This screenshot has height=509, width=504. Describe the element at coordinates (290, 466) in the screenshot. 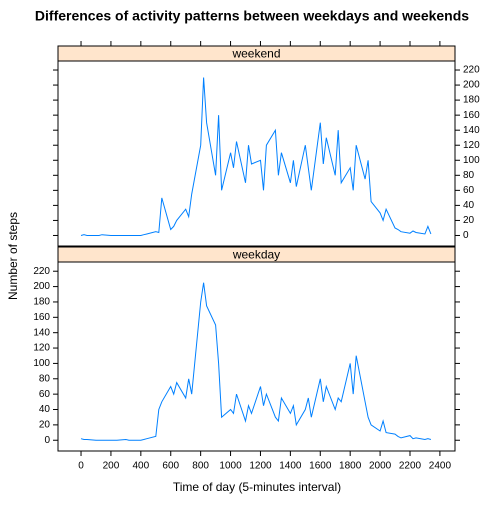

I see `x-tick-label: 1400` at that location.